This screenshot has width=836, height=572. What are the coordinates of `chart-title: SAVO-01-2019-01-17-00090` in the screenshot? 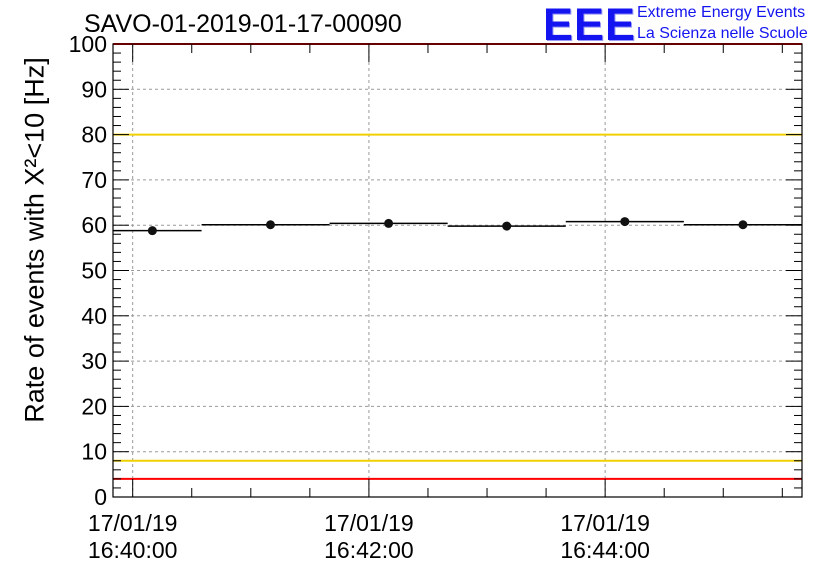 It's located at (243, 24).